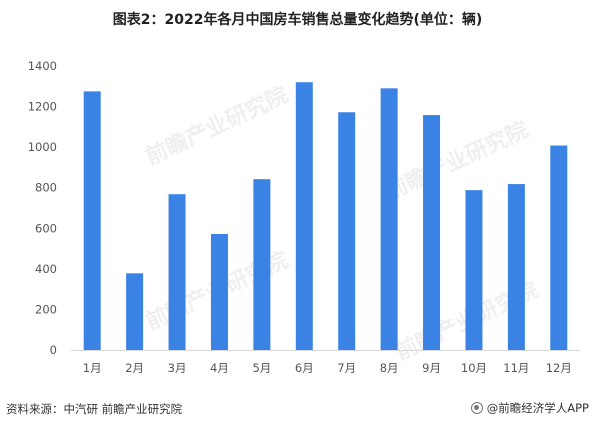 The height and width of the screenshot is (430, 595). What do you see at coordinates (559, 368) in the screenshot?
I see `x-tick-label-12: 12月` at bounding box center [559, 368].